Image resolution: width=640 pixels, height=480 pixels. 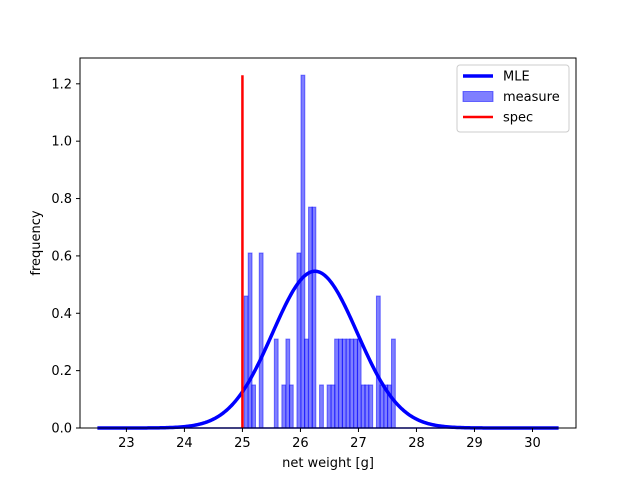 I want to click on x-tick-label: 24, so click(x=184, y=443).